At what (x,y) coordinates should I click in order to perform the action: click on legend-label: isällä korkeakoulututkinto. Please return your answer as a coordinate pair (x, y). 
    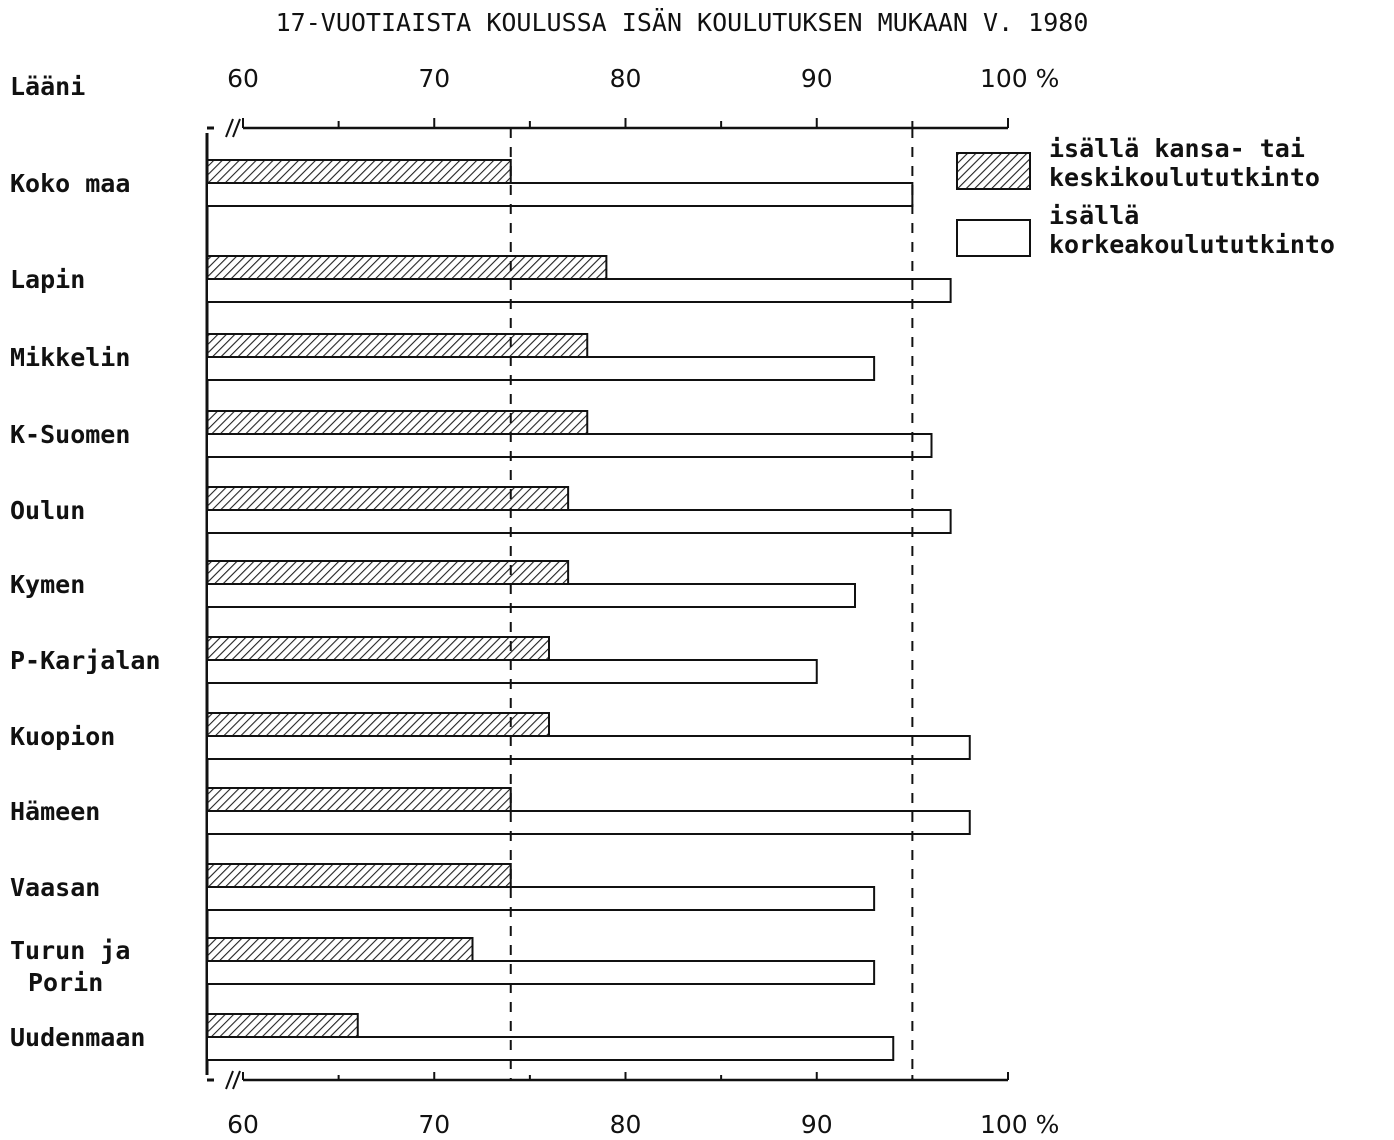
    Looking at the image, I should click on (1192, 230).